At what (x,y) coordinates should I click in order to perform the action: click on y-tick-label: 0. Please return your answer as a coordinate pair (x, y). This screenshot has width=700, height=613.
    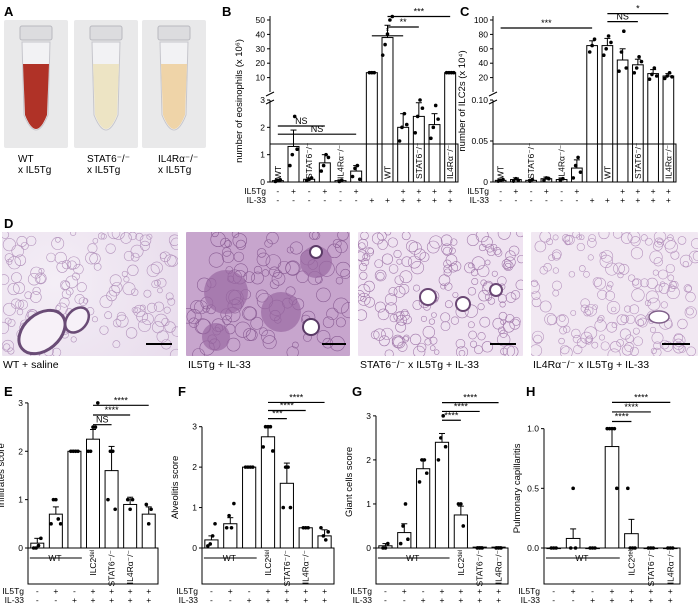
    Looking at the image, I should click on (368, 548).